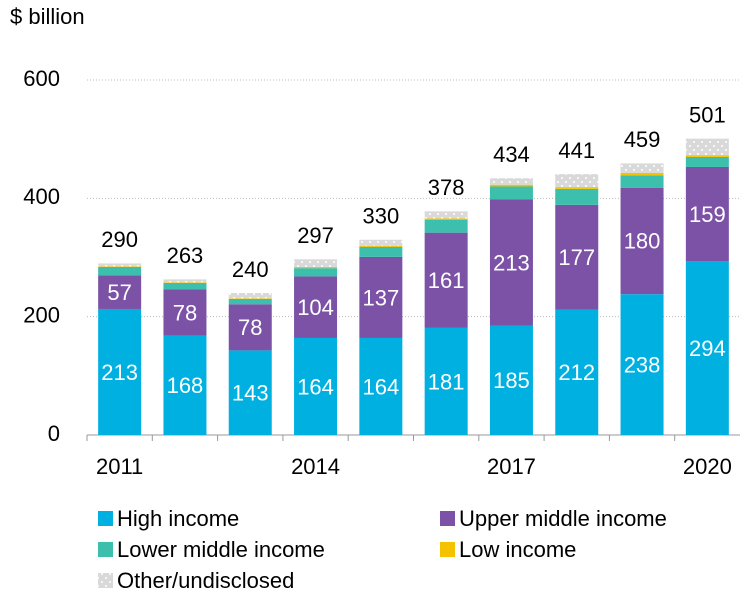  What do you see at coordinates (642, 139) in the screenshot?
I see `total-label: 459` at bounding box center [642, 139].